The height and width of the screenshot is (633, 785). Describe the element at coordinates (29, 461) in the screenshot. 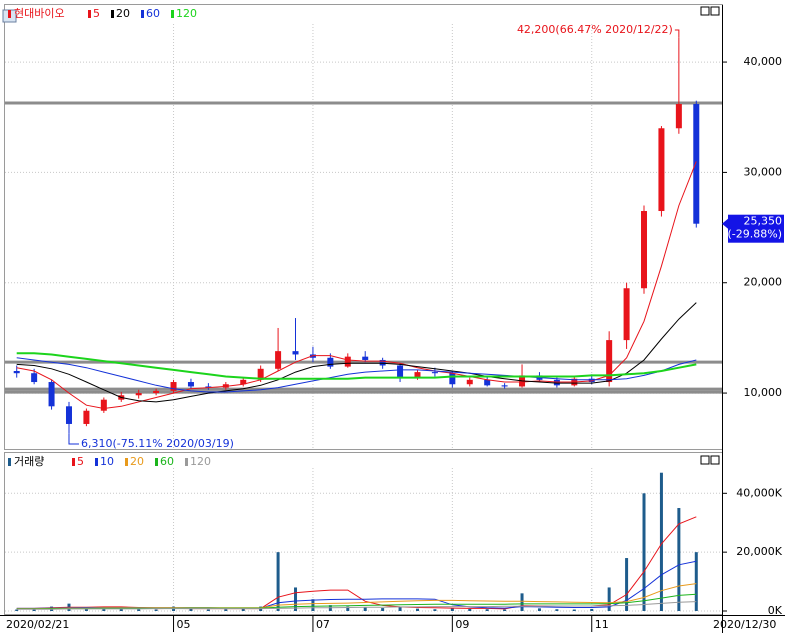

I see `chart-title: 거래량` at that location.